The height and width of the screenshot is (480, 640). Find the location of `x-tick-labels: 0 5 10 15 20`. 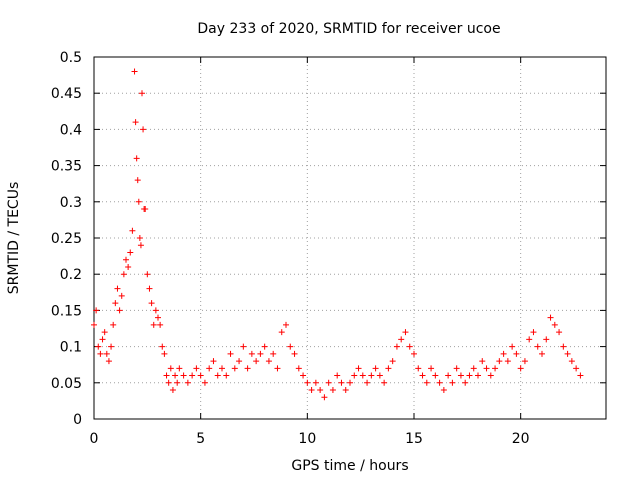

x-tick-labels: 0 5 10 15 20 is located at coordinates (310, 439).